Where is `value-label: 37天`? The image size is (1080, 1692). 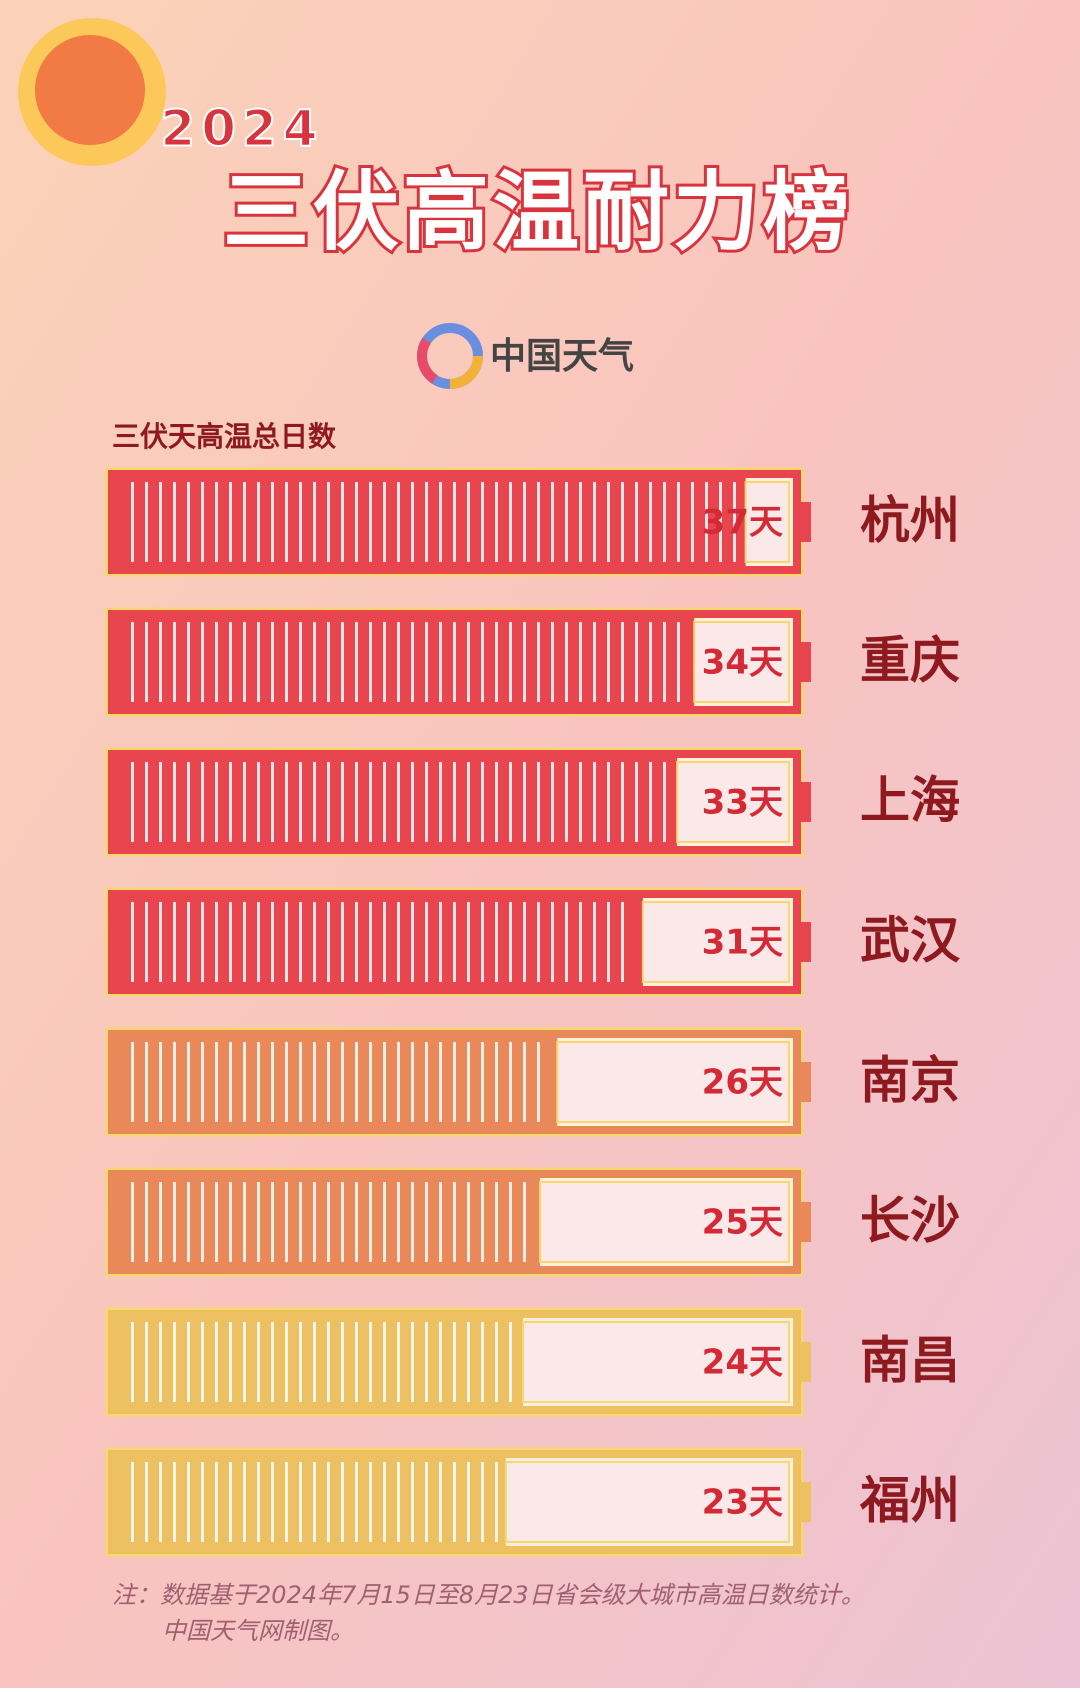 value-label: 37天 is located at coordinates (742, 523).